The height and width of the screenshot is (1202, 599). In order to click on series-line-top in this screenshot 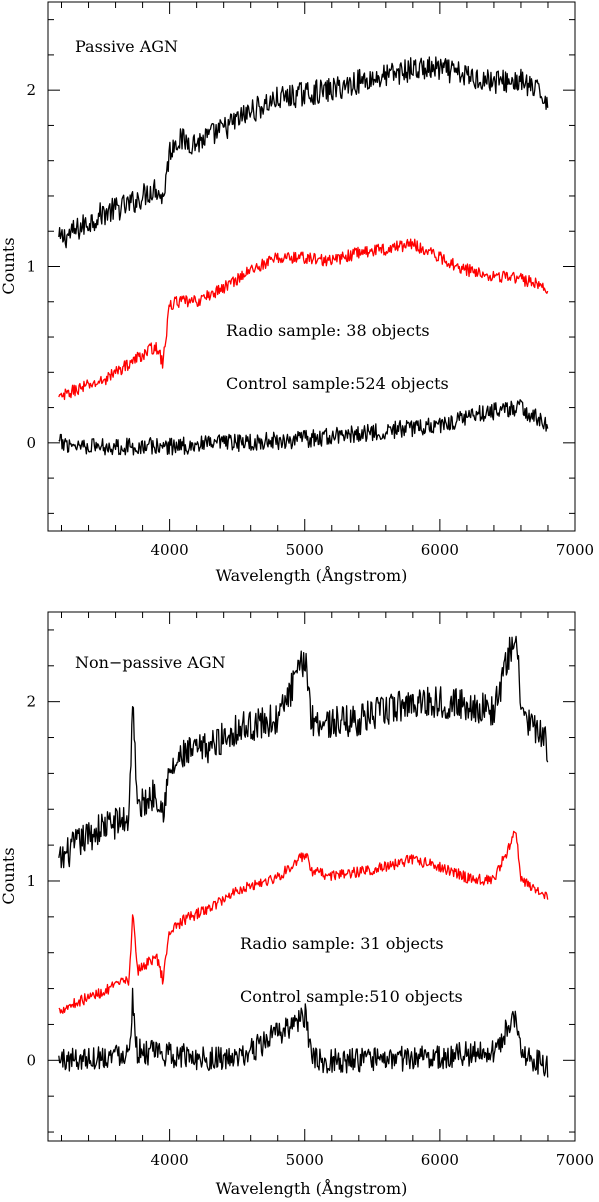, I will do `click(303, 152)`.